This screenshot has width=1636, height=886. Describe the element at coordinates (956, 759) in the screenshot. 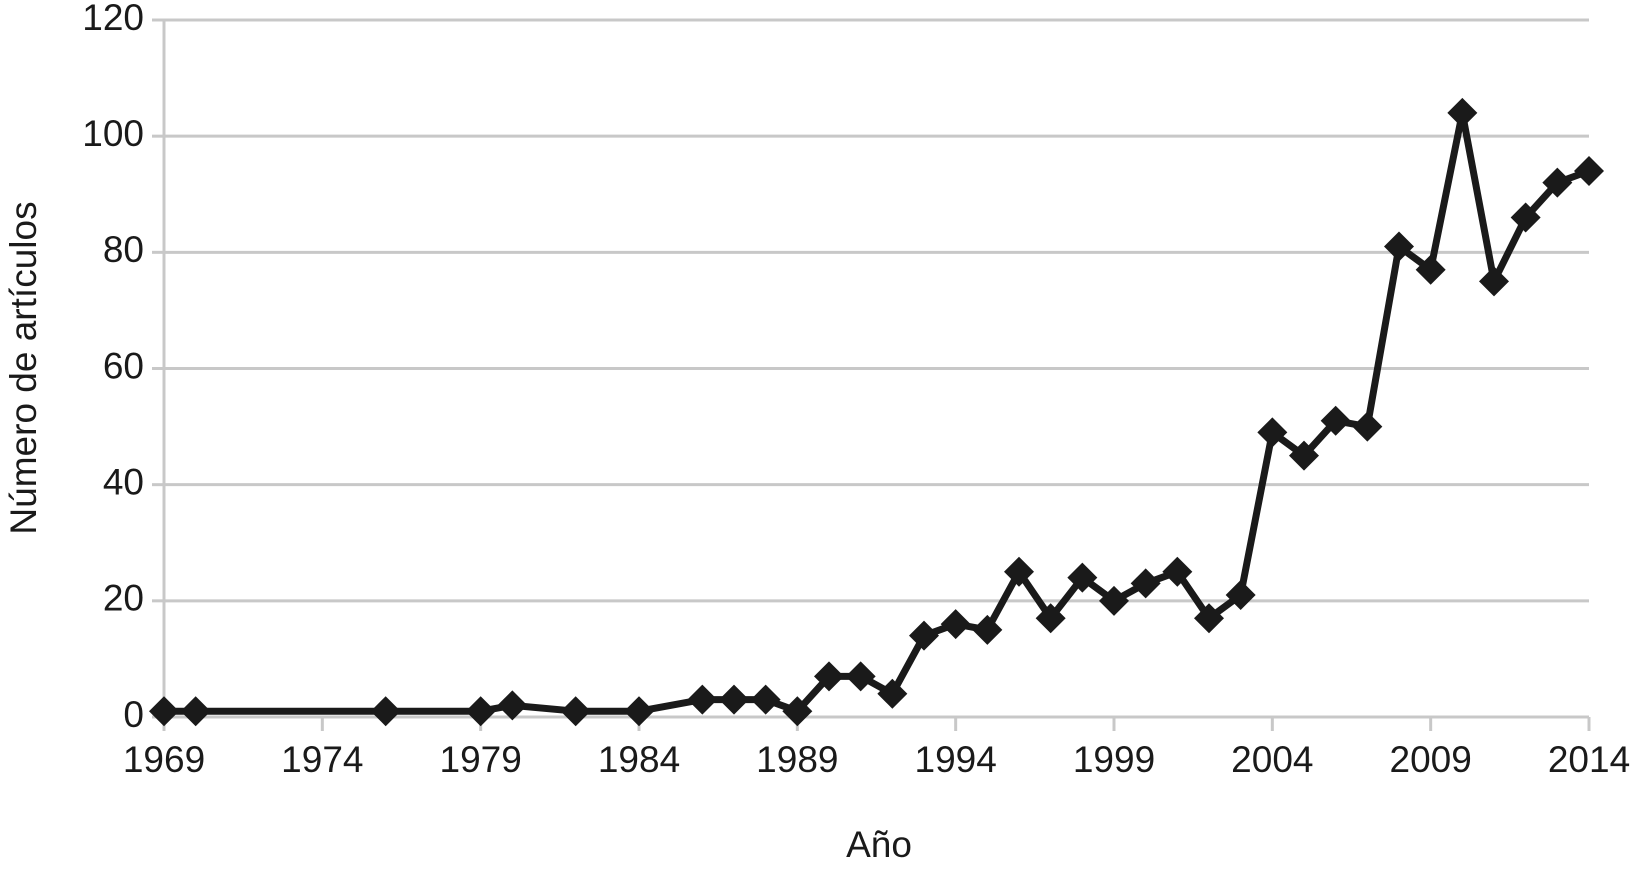

I see `x-tick-label: 1994` at that location.